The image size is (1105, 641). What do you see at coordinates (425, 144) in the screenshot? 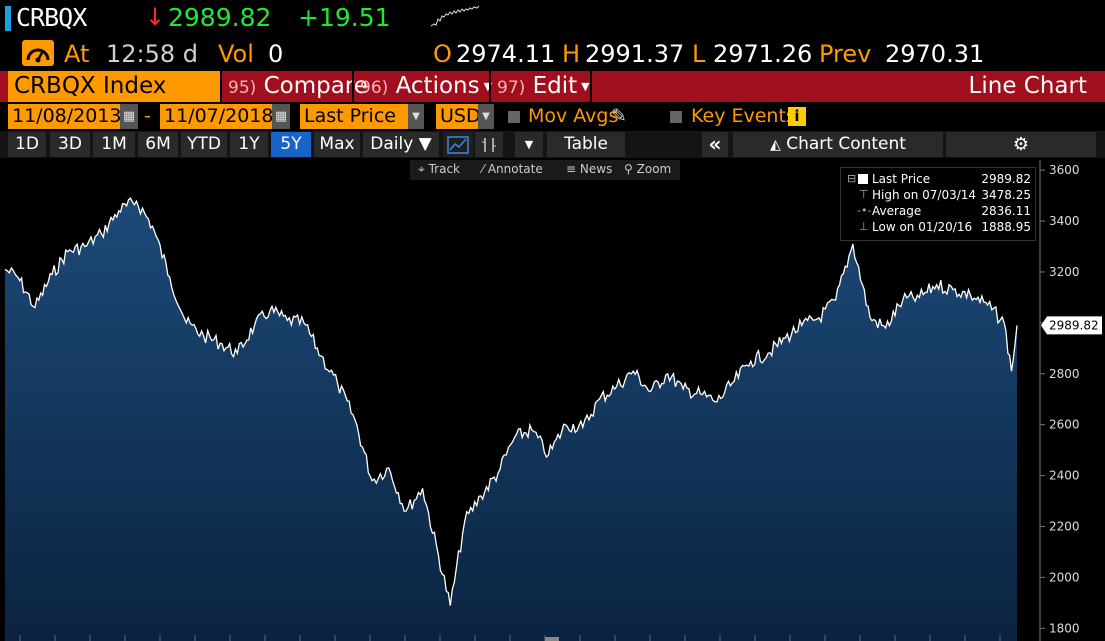
I see `caret-down-icon: ▼` at bounding box center [425, 144].